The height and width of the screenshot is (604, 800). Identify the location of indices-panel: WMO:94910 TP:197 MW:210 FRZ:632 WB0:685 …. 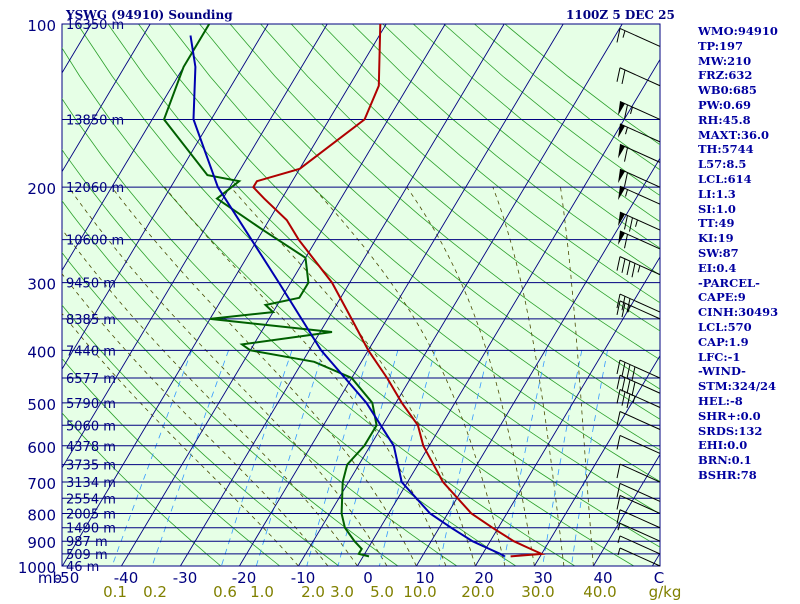
(738, 253).